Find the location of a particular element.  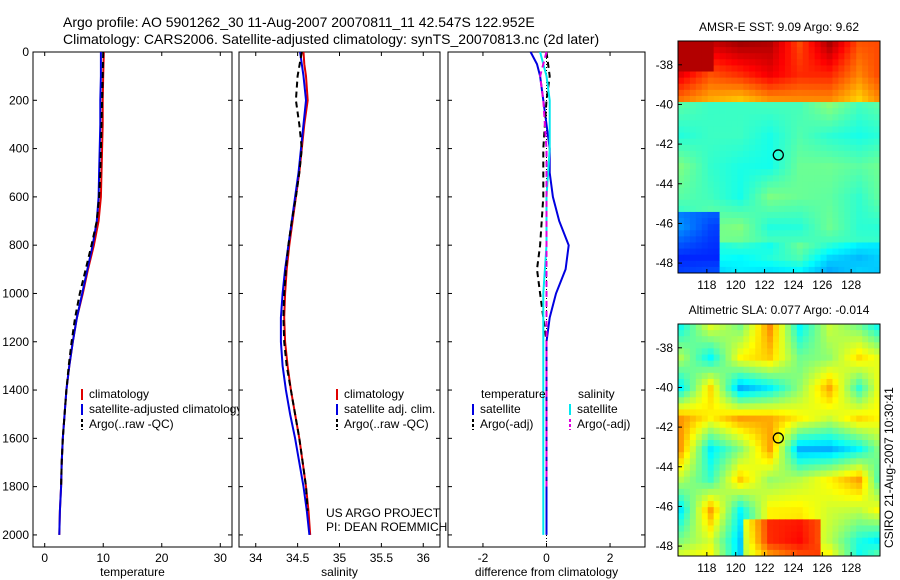

series-line is located at coordinates (543, 269).